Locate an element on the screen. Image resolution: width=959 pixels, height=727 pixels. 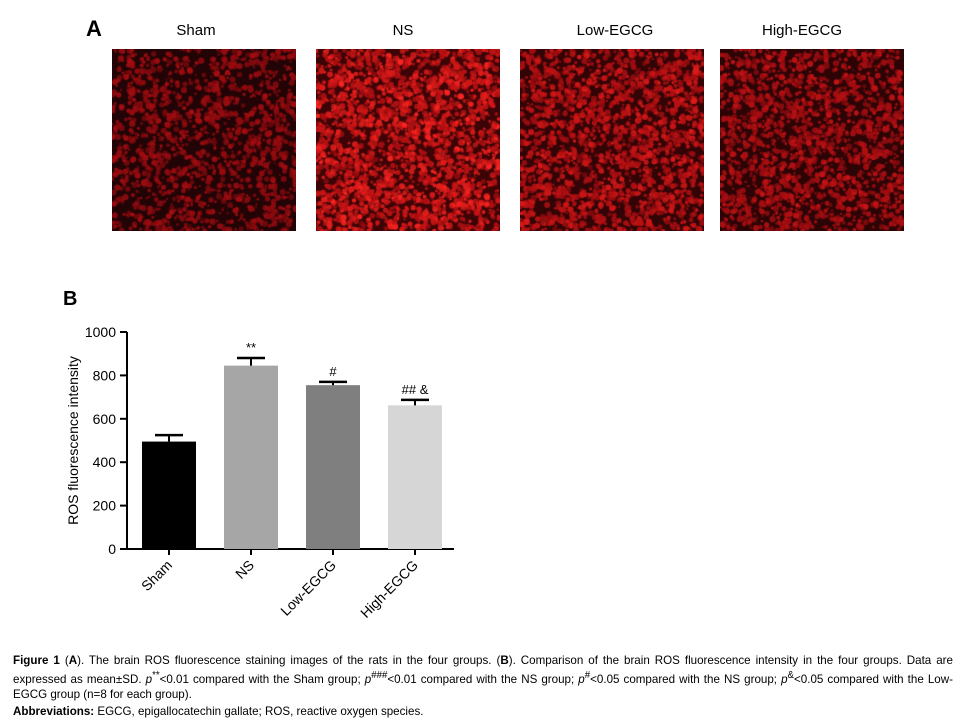
bar-high-egcg is located at coordinates (415, 477).